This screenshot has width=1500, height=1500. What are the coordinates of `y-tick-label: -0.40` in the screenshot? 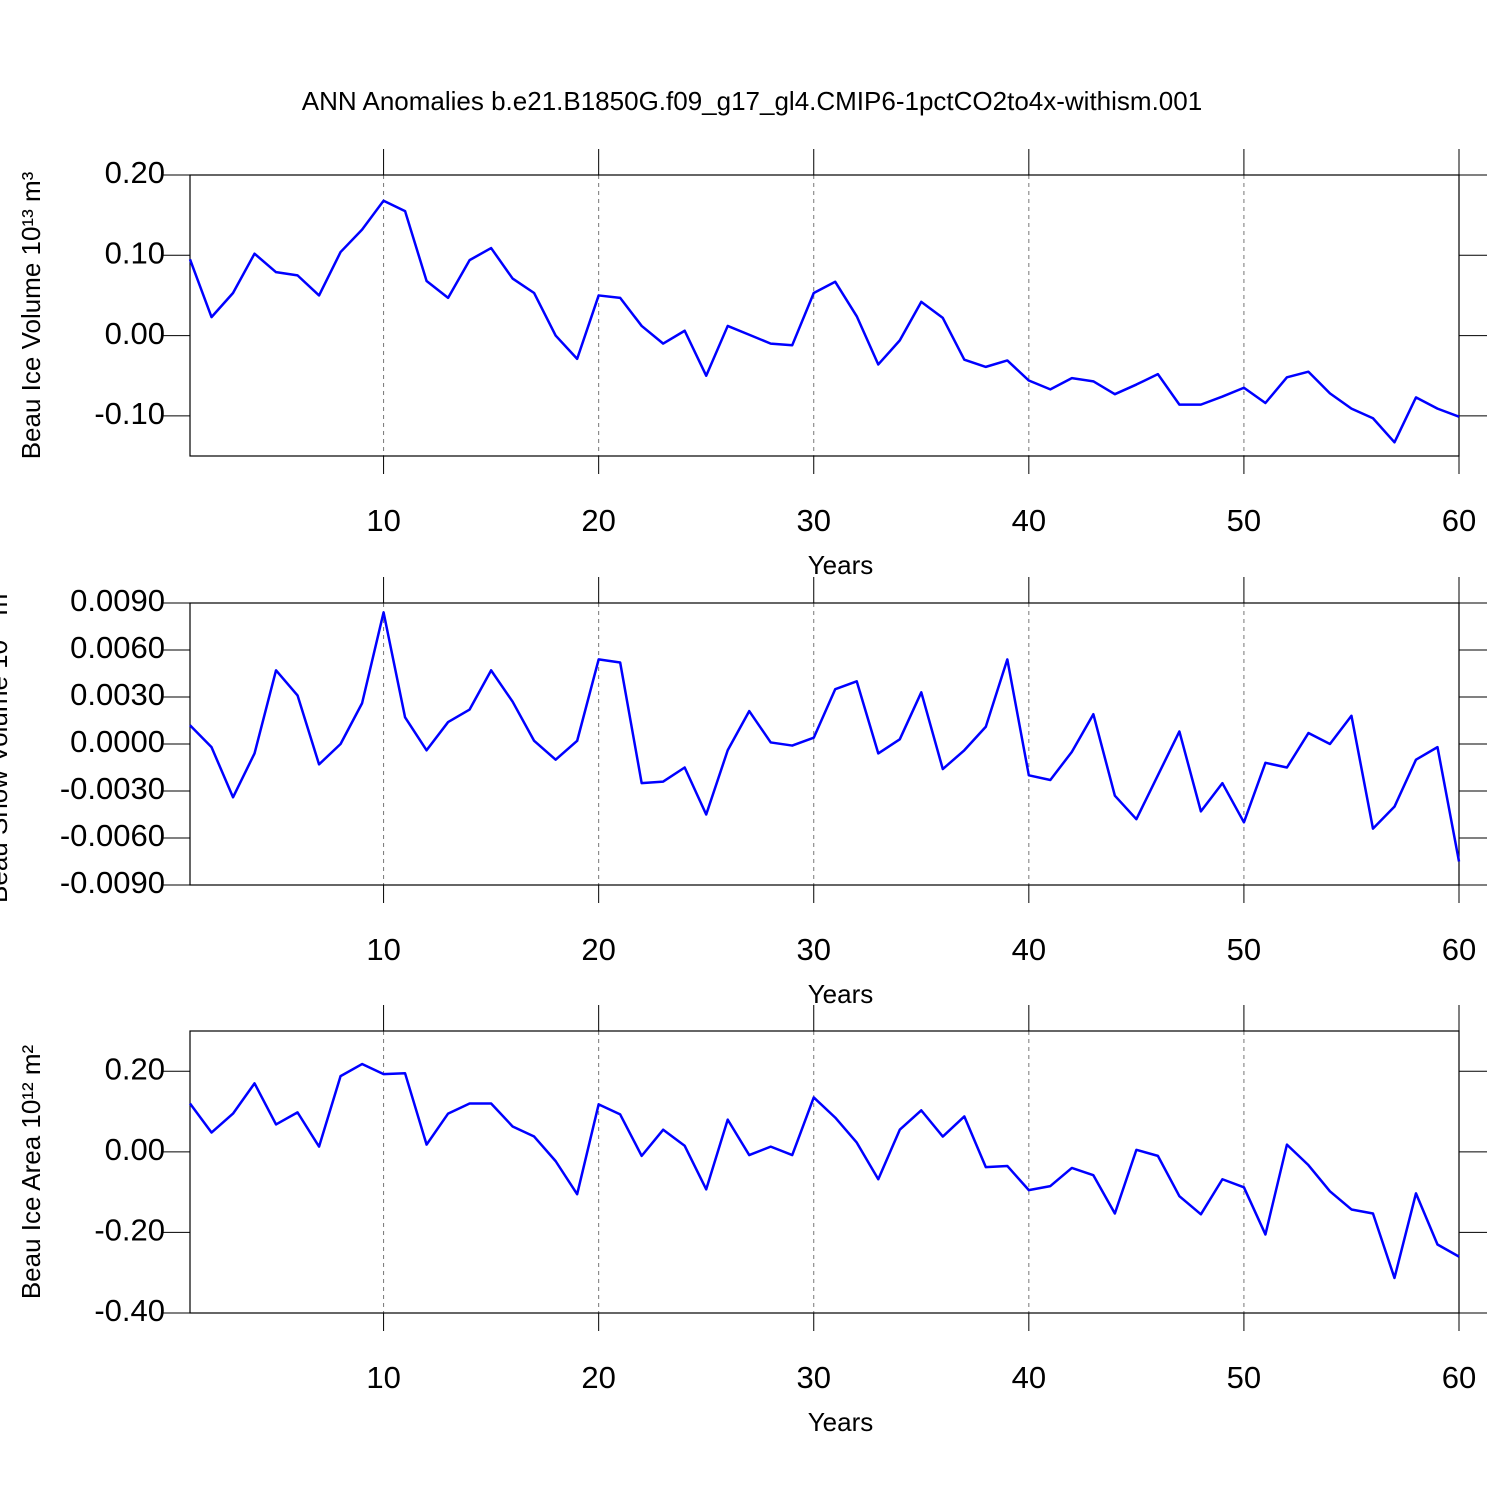 It's located at (129, 1310).